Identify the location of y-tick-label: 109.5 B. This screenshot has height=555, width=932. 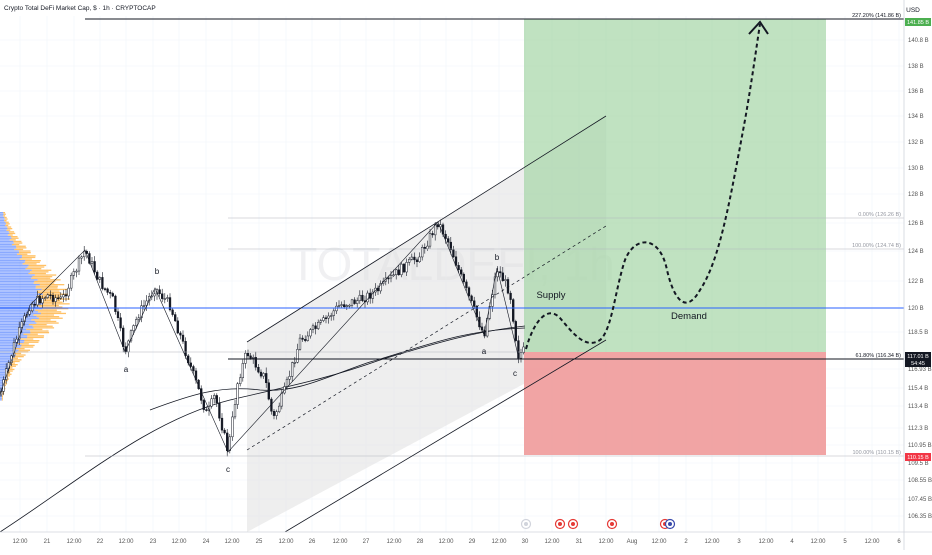
(918, 464).